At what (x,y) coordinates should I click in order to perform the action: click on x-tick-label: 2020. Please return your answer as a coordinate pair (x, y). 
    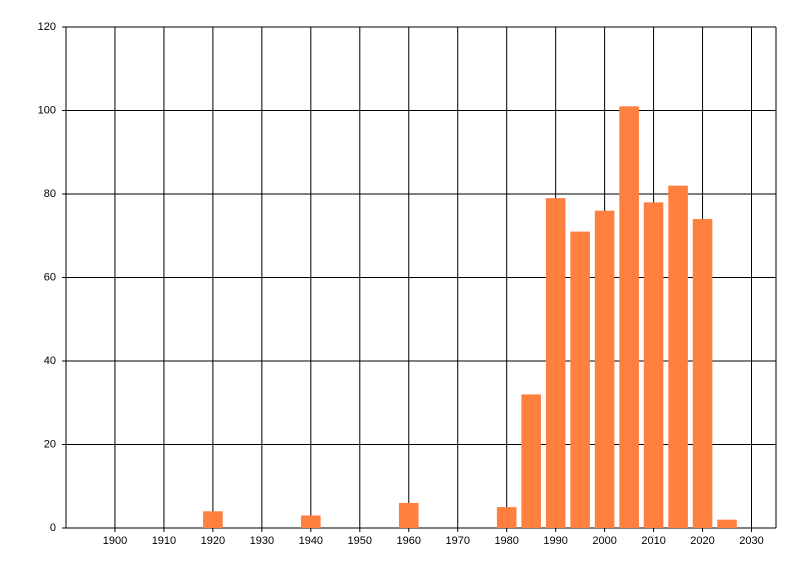
    Looking at the image, I should click on (702, 541).